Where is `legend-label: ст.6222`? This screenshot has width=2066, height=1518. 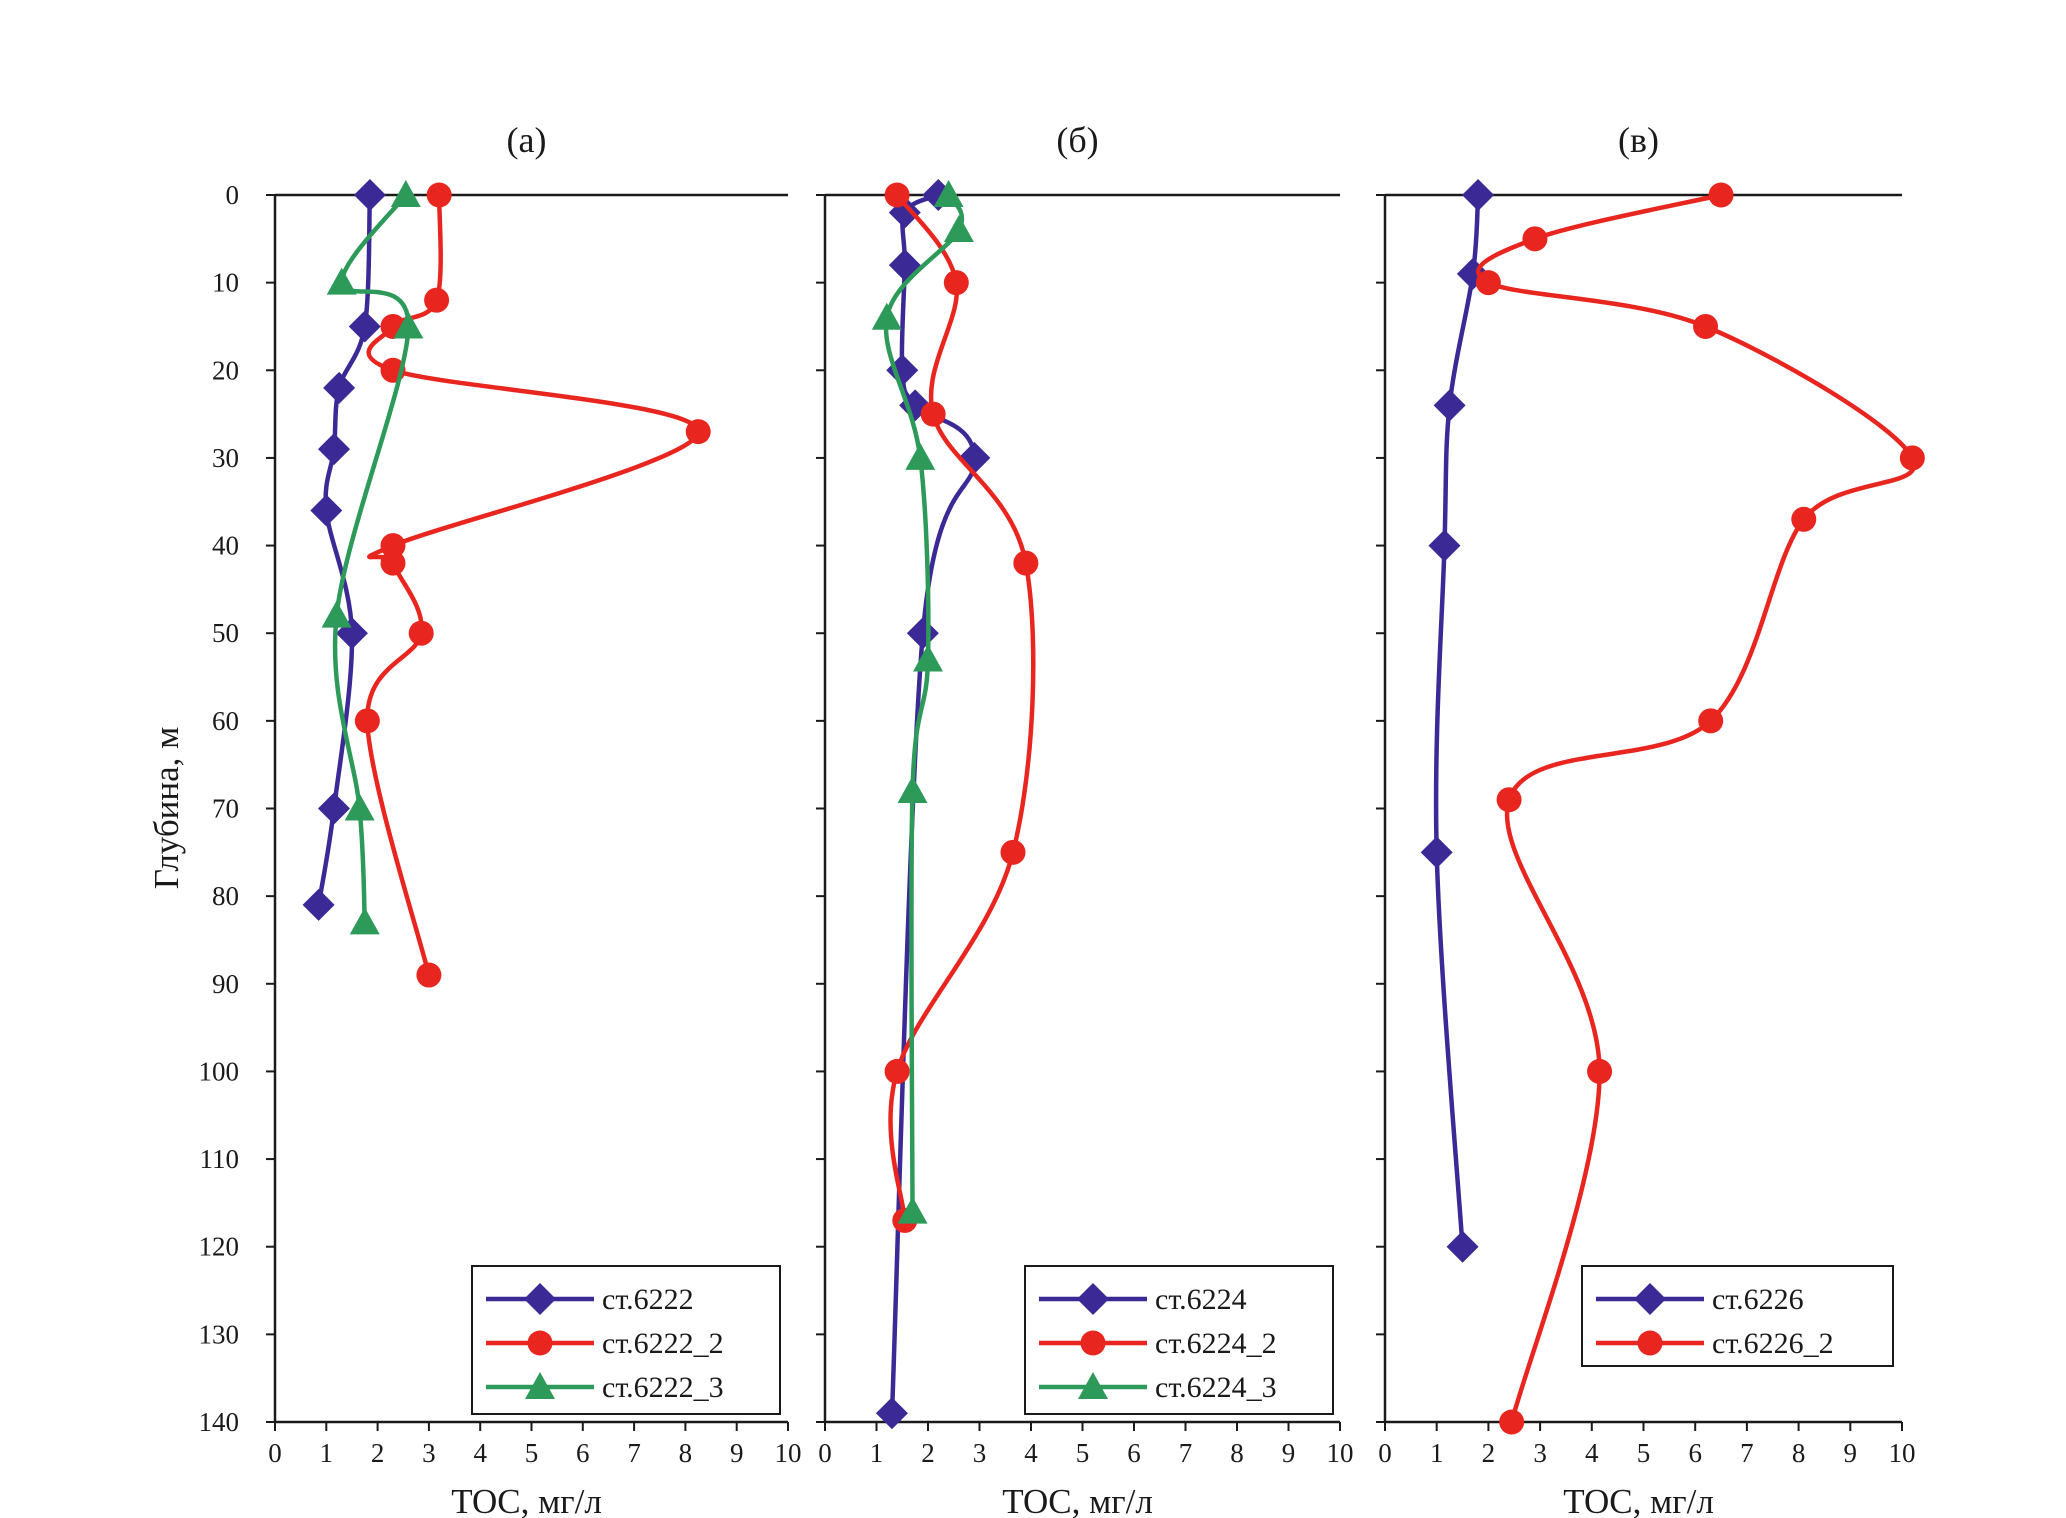 legend-label: ст.6222 is located at coordinates (648, 1299).